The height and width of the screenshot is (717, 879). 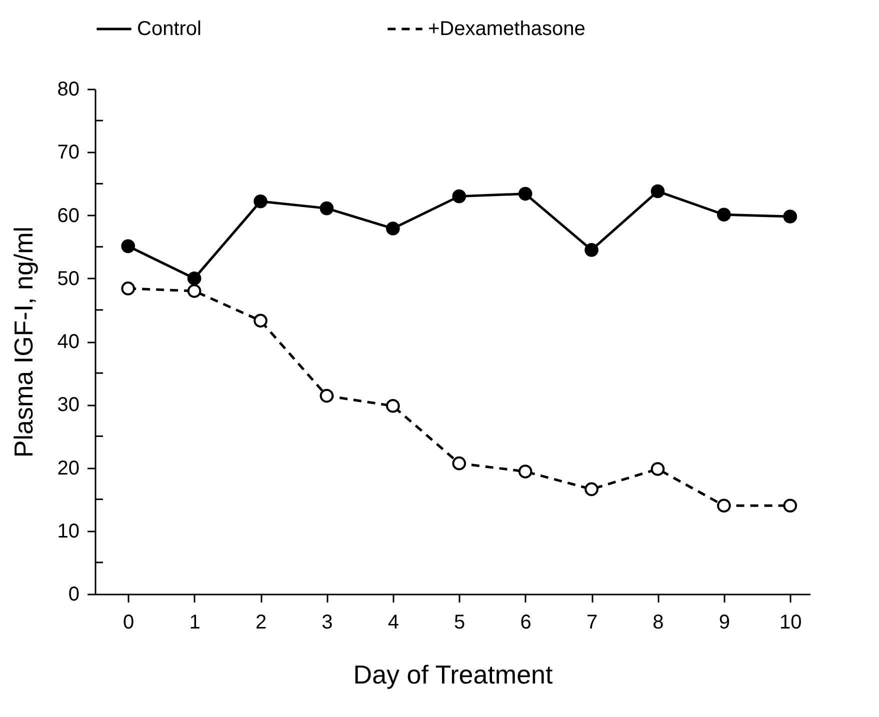 What do you see at coordinates (327, 623) in the screenshot?
I see `x-tick-label: 3` at bounding box center [327, 623].